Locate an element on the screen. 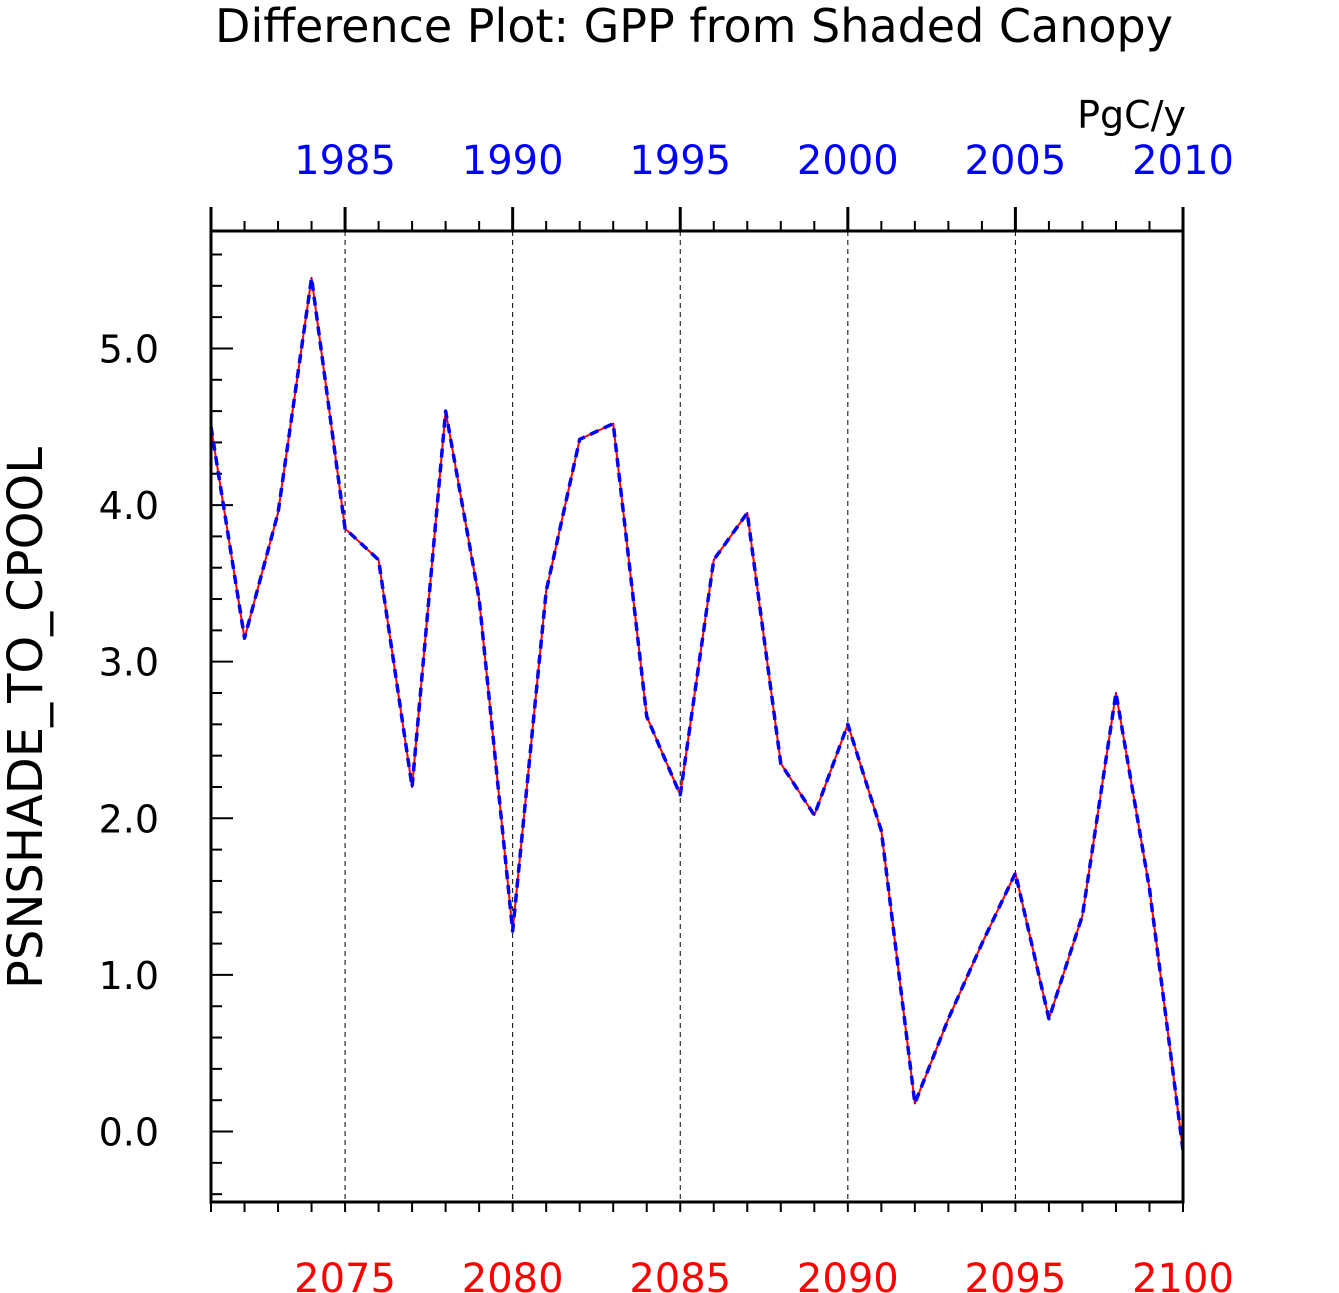  bottom-x-axis: 2075 2080 2085 2090 2095 2100 is located at coordinates (722, 1247).